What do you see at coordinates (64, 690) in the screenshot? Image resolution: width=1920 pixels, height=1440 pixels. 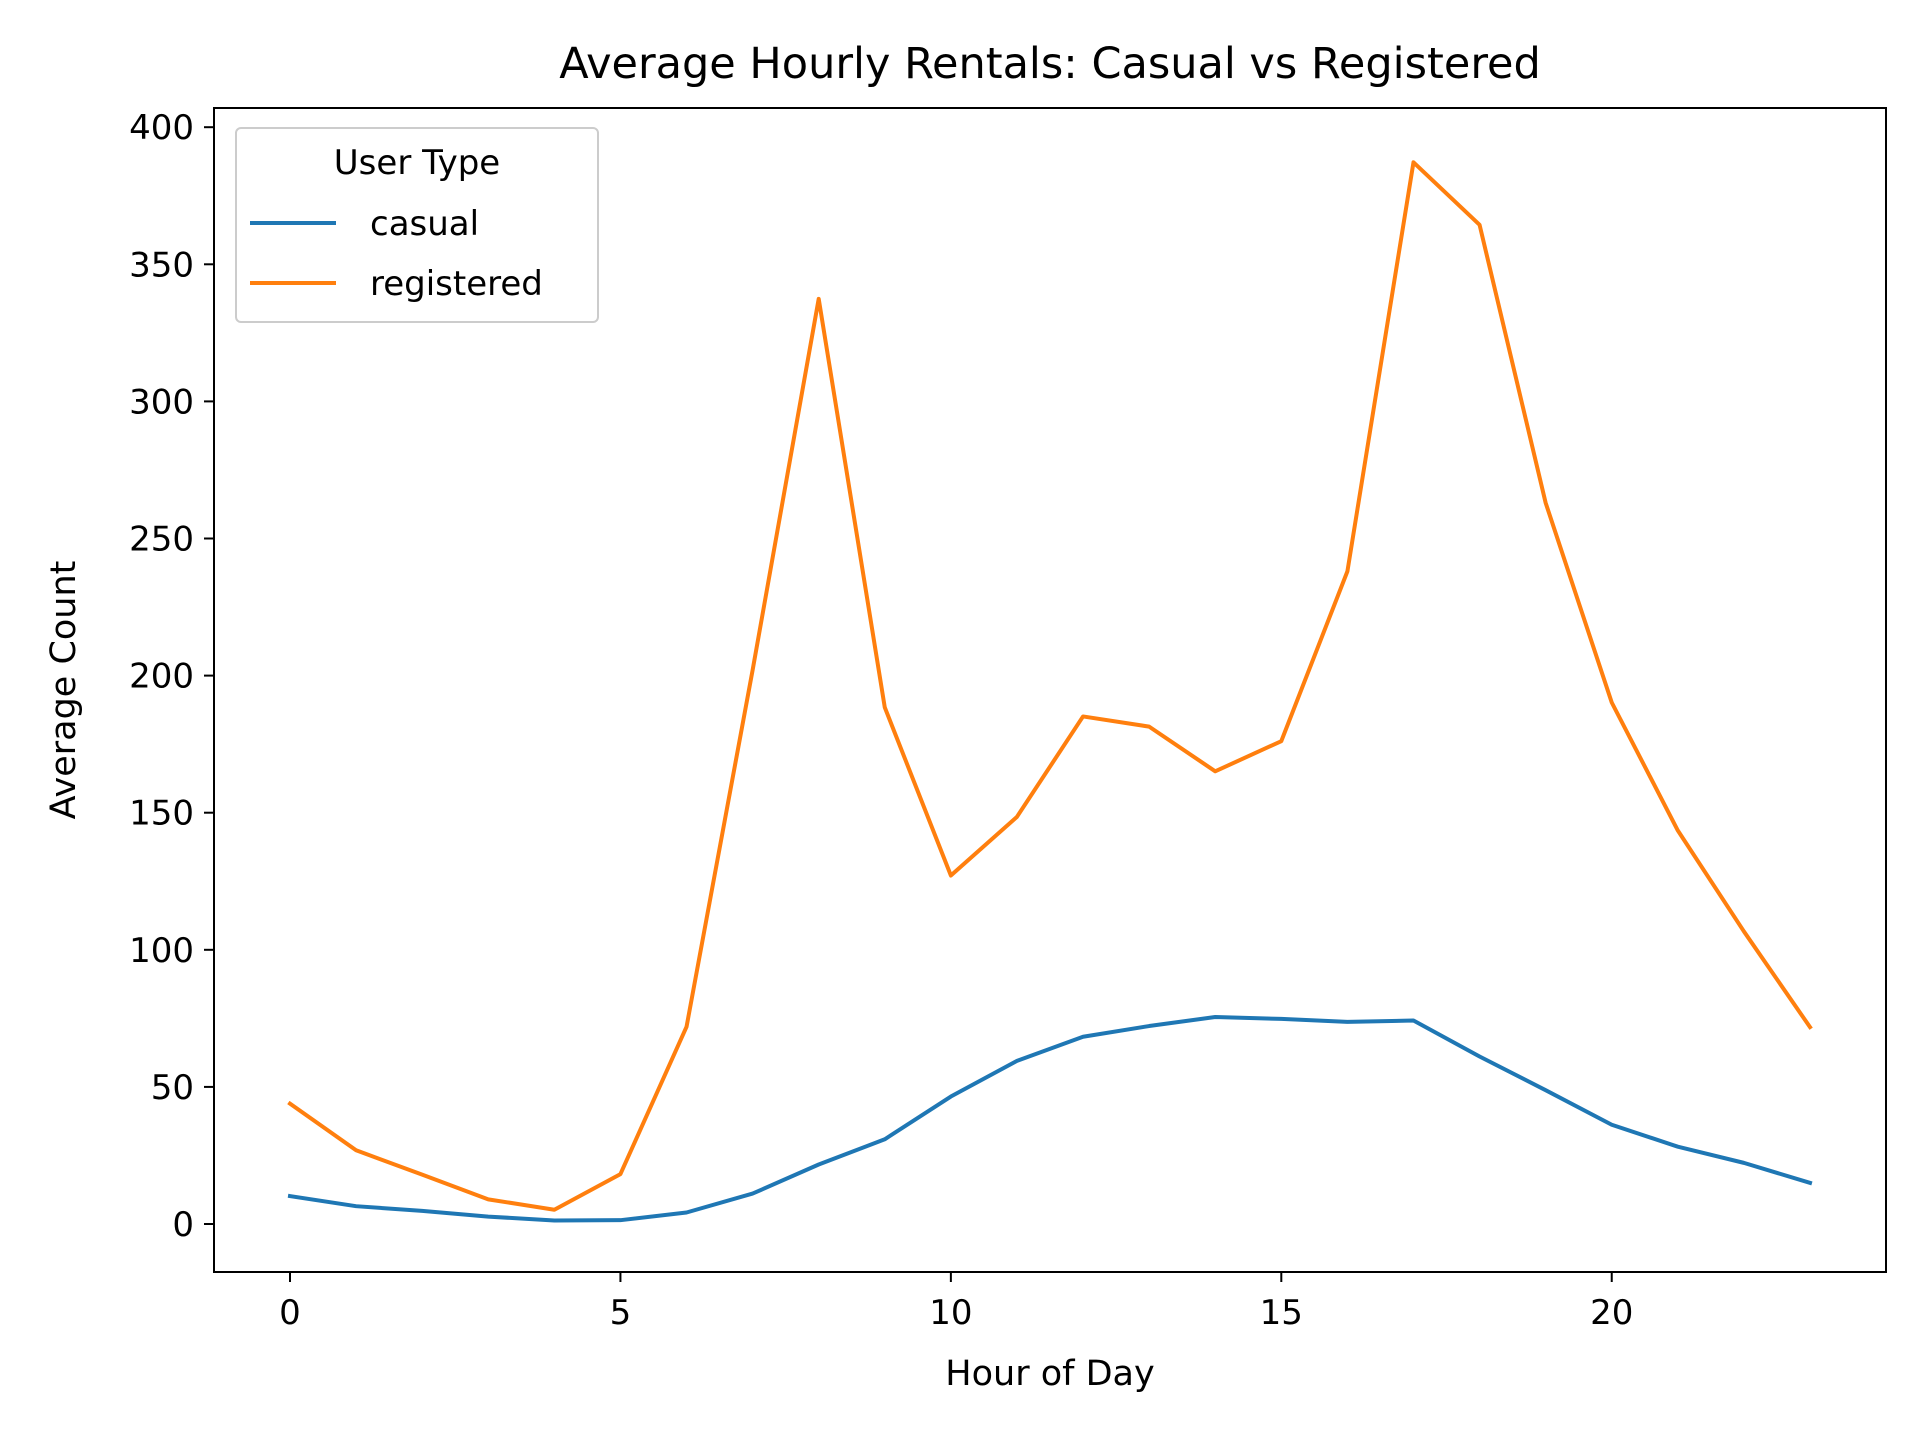 I see `y-axis-label: Average Count` at bounding box center [64, 690].